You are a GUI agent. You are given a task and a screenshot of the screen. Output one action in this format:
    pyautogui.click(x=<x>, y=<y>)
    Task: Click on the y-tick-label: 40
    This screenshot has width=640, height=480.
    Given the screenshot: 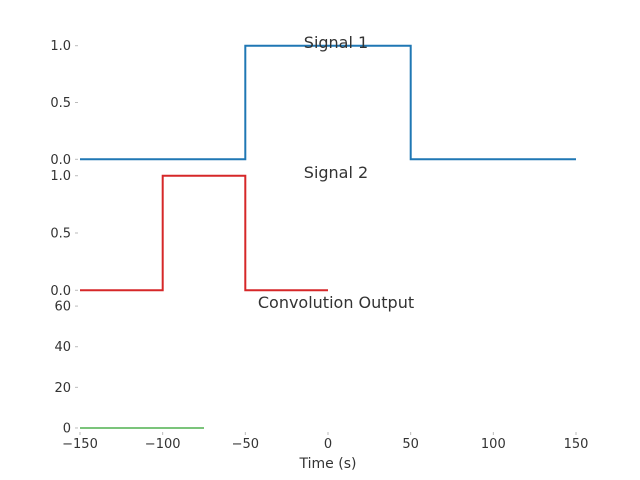 What is the action you would take?
    pyautogui.click(x=62, y=347)
    